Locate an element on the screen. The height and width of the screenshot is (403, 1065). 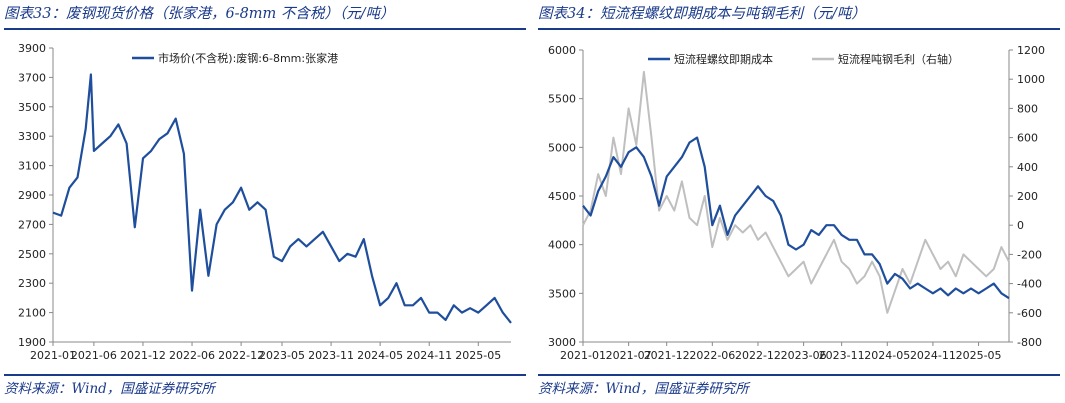
y-tick-label: 2900 is located at coordinates (32, 195).